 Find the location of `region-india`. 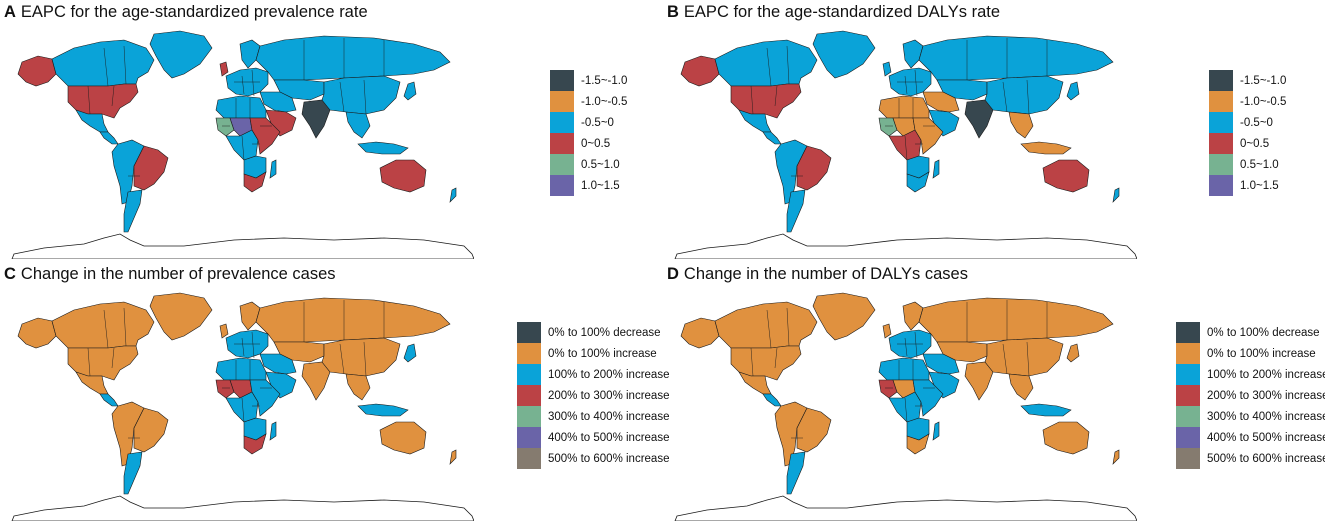

region-india is located at coordinates (979, 119).